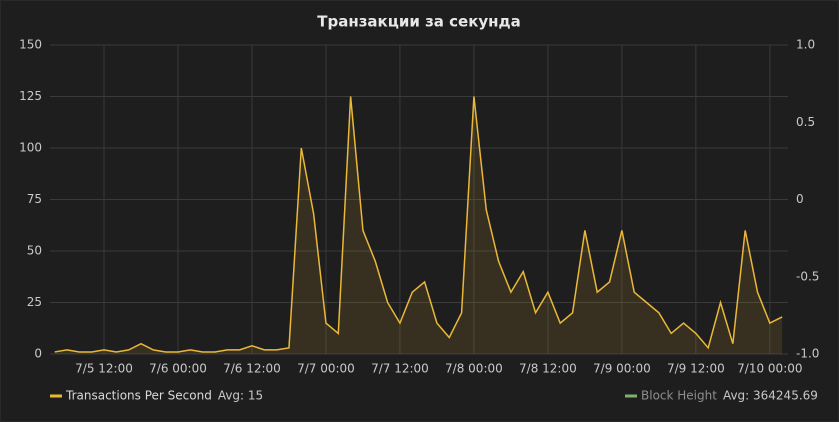 This screenshot has height=422, width=839. Describe the element at coordinates (807, 354) in the screenshot. I see `y2-tick-label: -1.0` at that location.